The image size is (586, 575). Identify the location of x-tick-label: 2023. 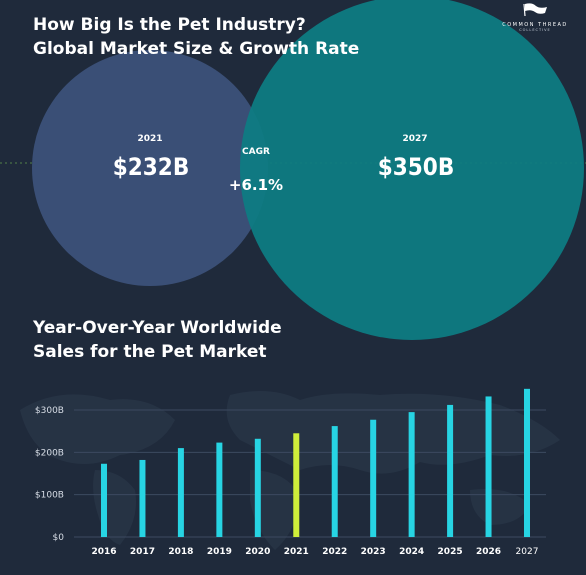
(373, 552).